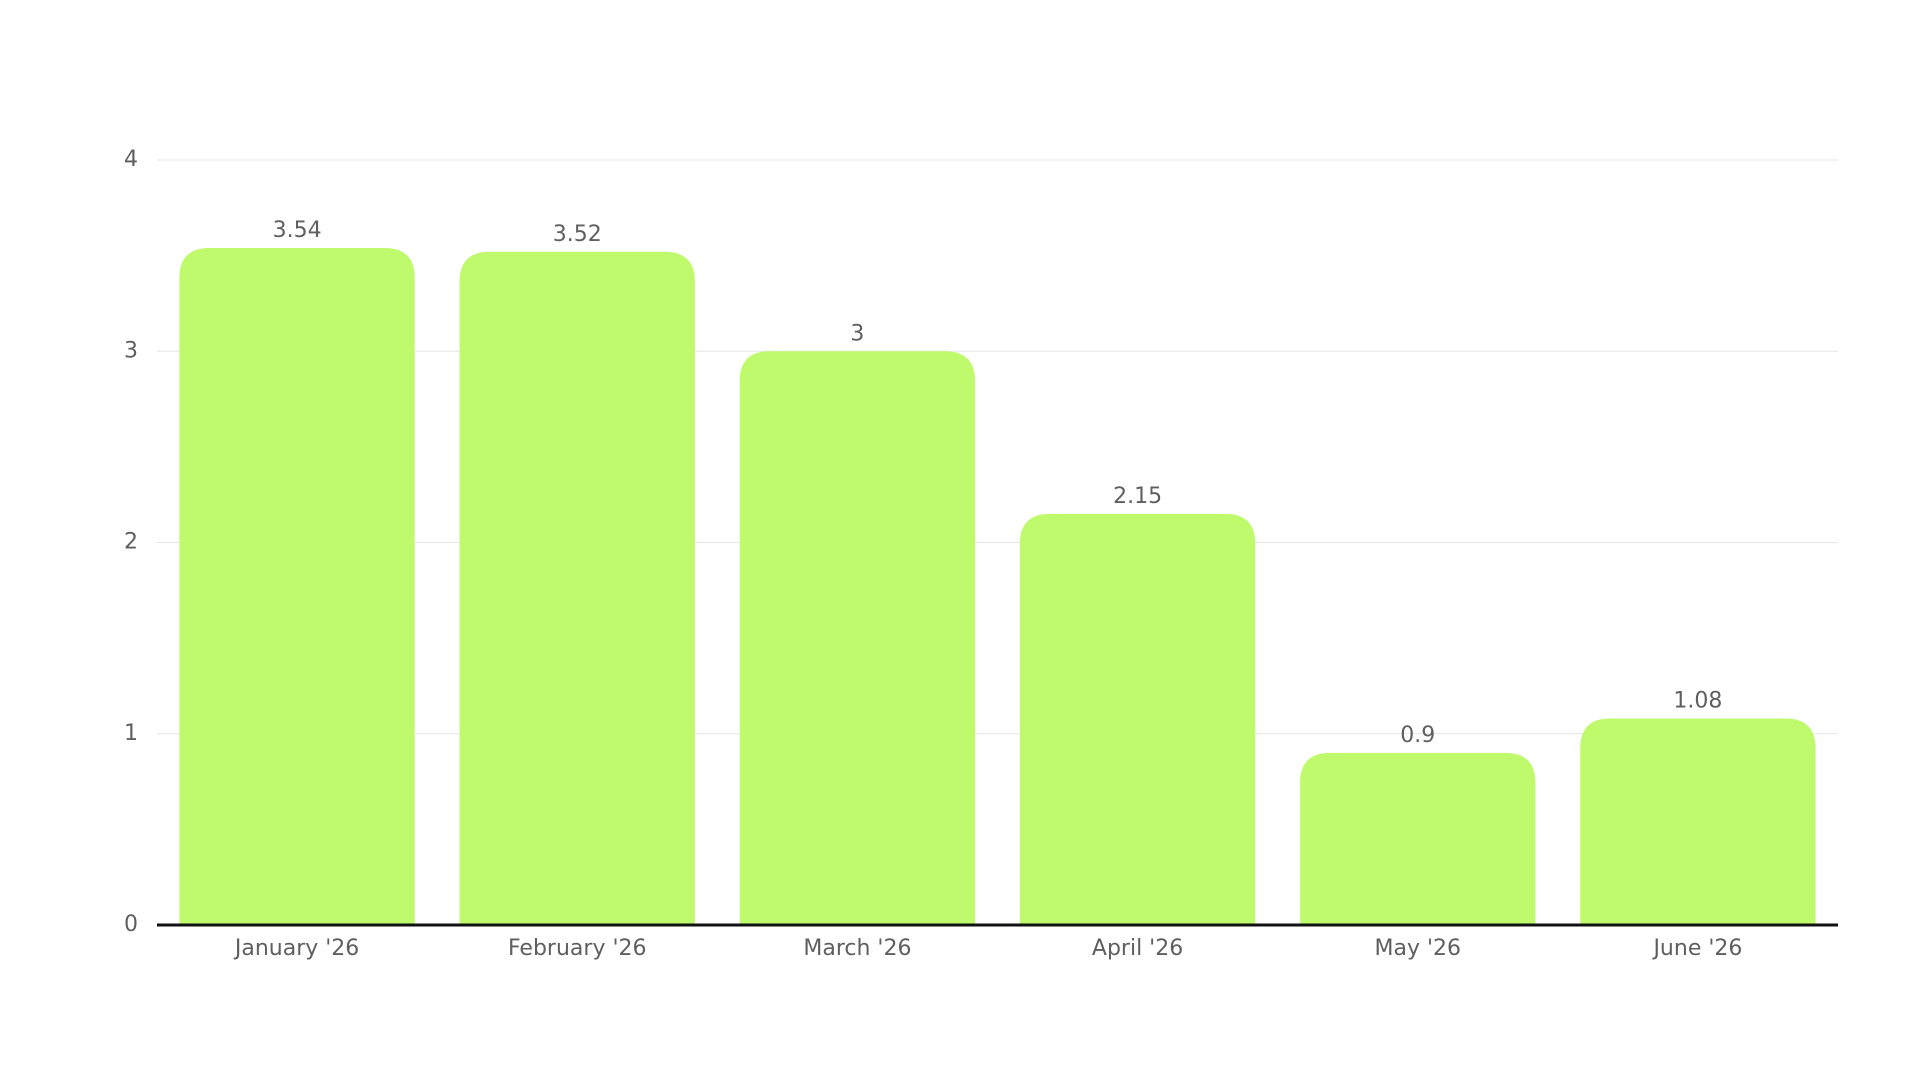  Describe the element at coordinates (131, 350) in the screenshot. I see `y-tick-label: 3` at that location.